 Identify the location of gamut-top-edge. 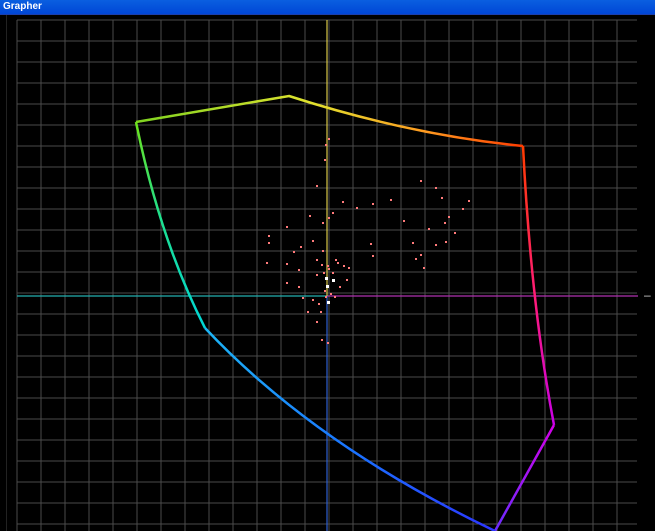
(329, 121).